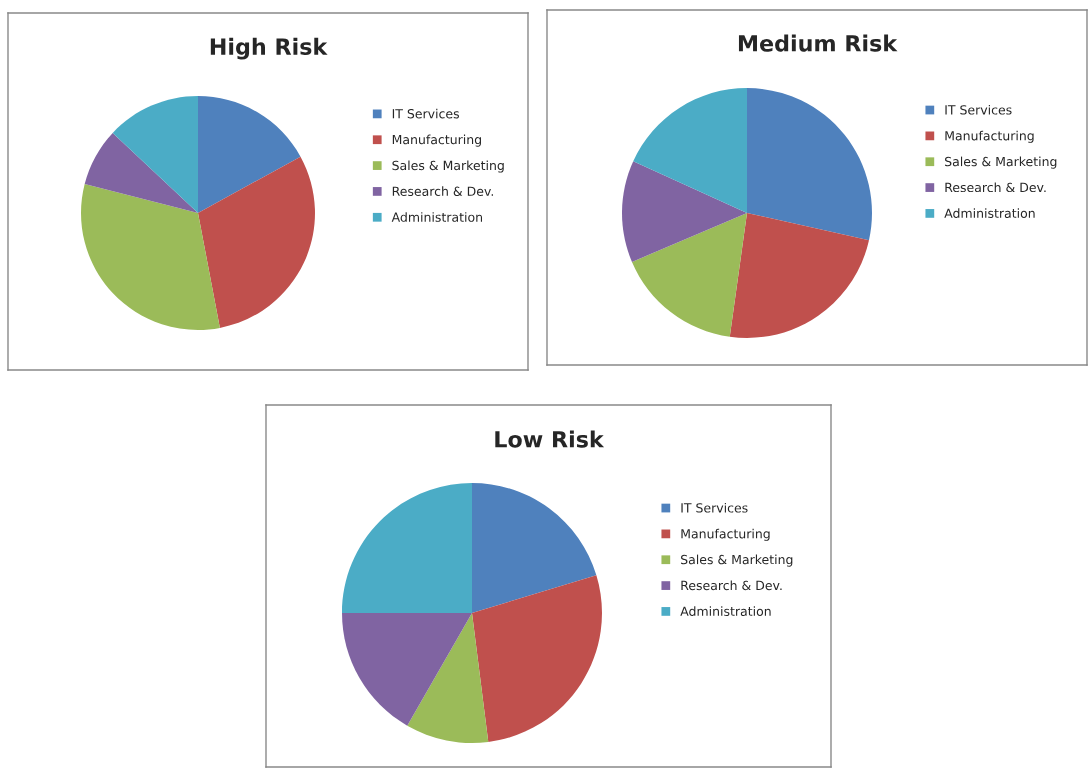 The width and height of the screenshot is (1089, 770). I want to click on chart-title: Medium Risk, so click(818, 43).